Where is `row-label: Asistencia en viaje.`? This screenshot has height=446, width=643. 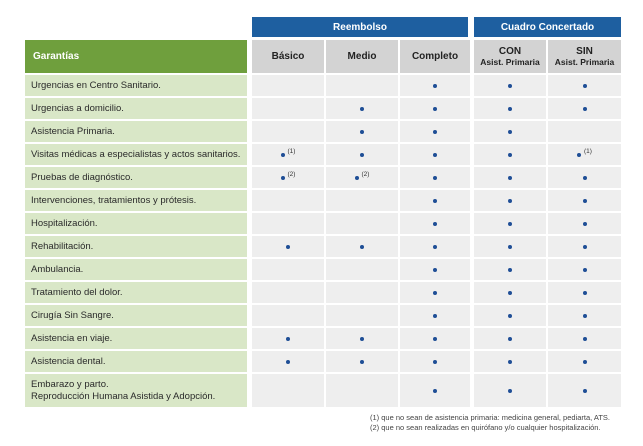 row-label: Asistencia en viaje. is located at coordinates (136, 338).